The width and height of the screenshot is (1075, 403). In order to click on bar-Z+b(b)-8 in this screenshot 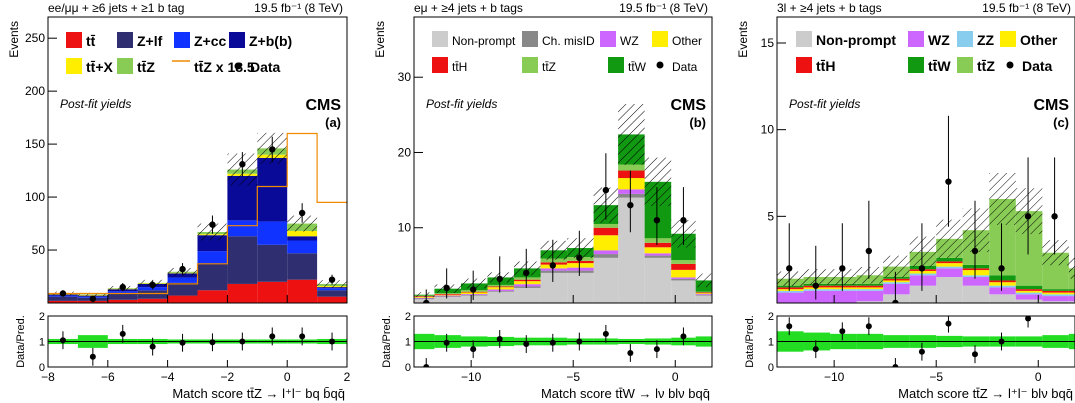, I will do `click(302, 238)`.